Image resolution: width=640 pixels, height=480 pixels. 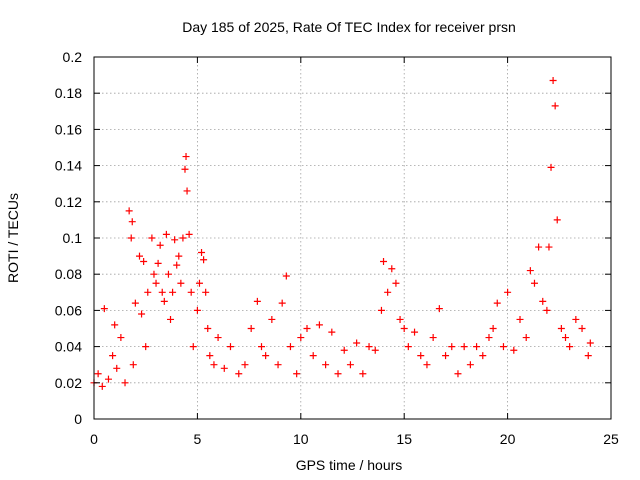 What do you see at coordinates (13, 238) in the screenshot?
I see `y-axis-label: ROTI / TECUs` at bounding box center [13, 238].